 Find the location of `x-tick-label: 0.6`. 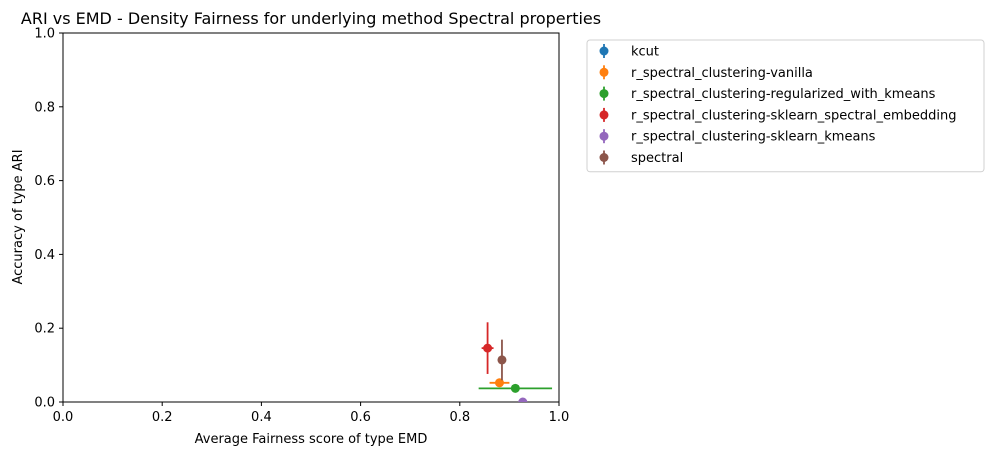

x-tick-label: 0.6 is located at coordinates (360, 417).